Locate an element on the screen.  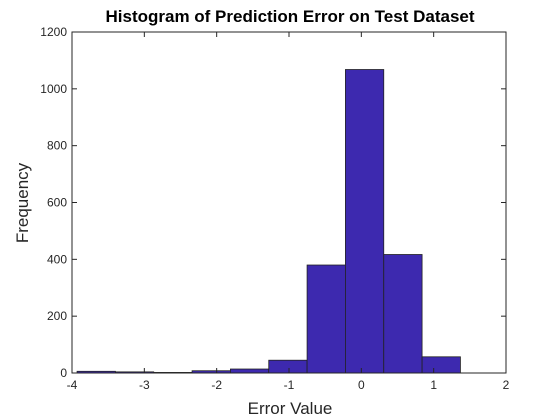
x-tick-label: -1 is located at coordinates (289, 385).